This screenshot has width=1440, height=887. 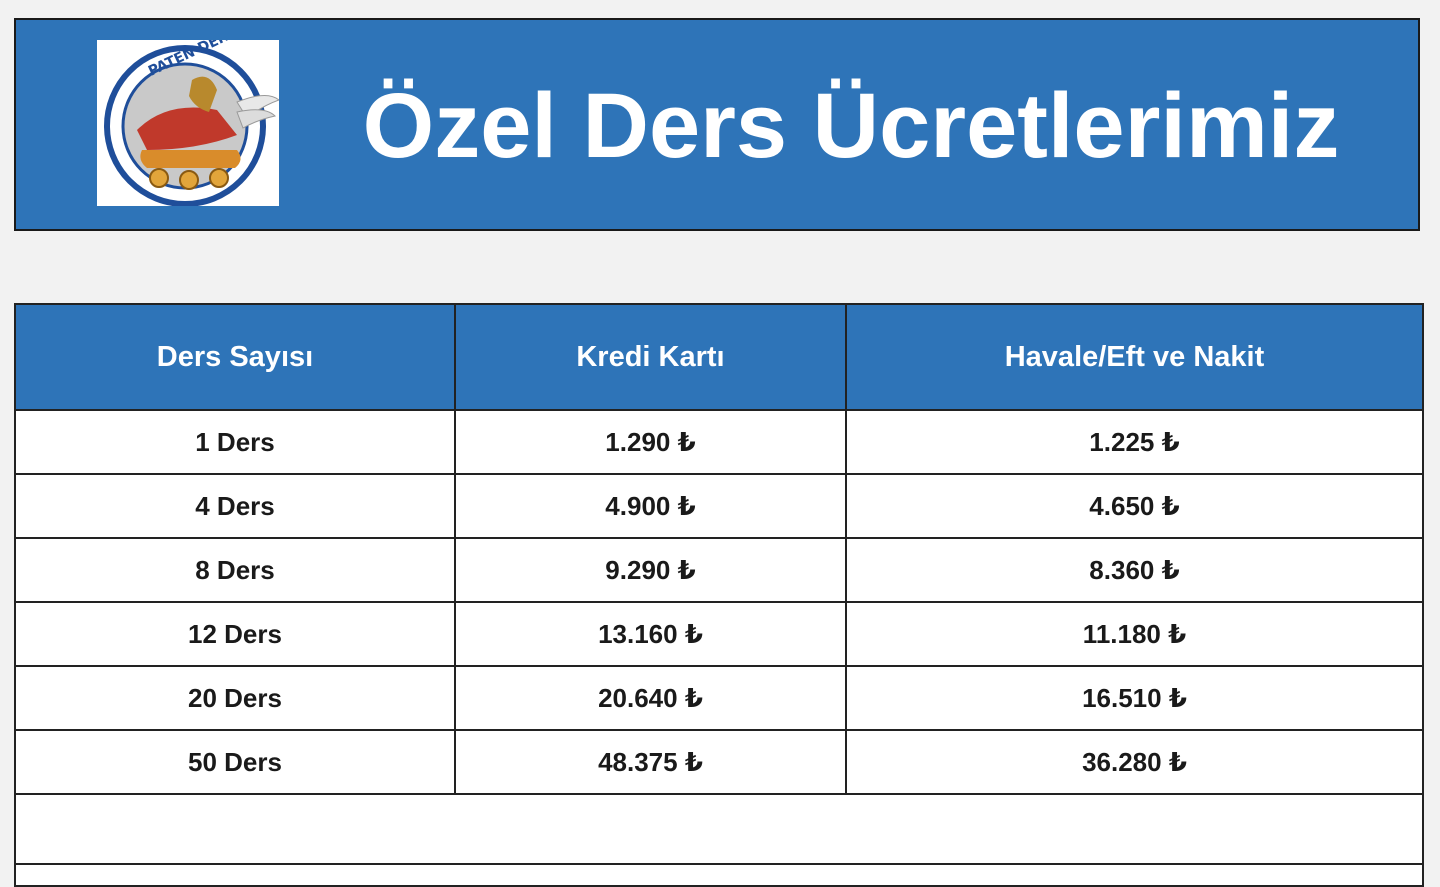 What do you see at coordinates (1134, 762) in the screenshot?
I see `transfer-price-cell: 36.280 ₺` at bounding box center [1134, 762].